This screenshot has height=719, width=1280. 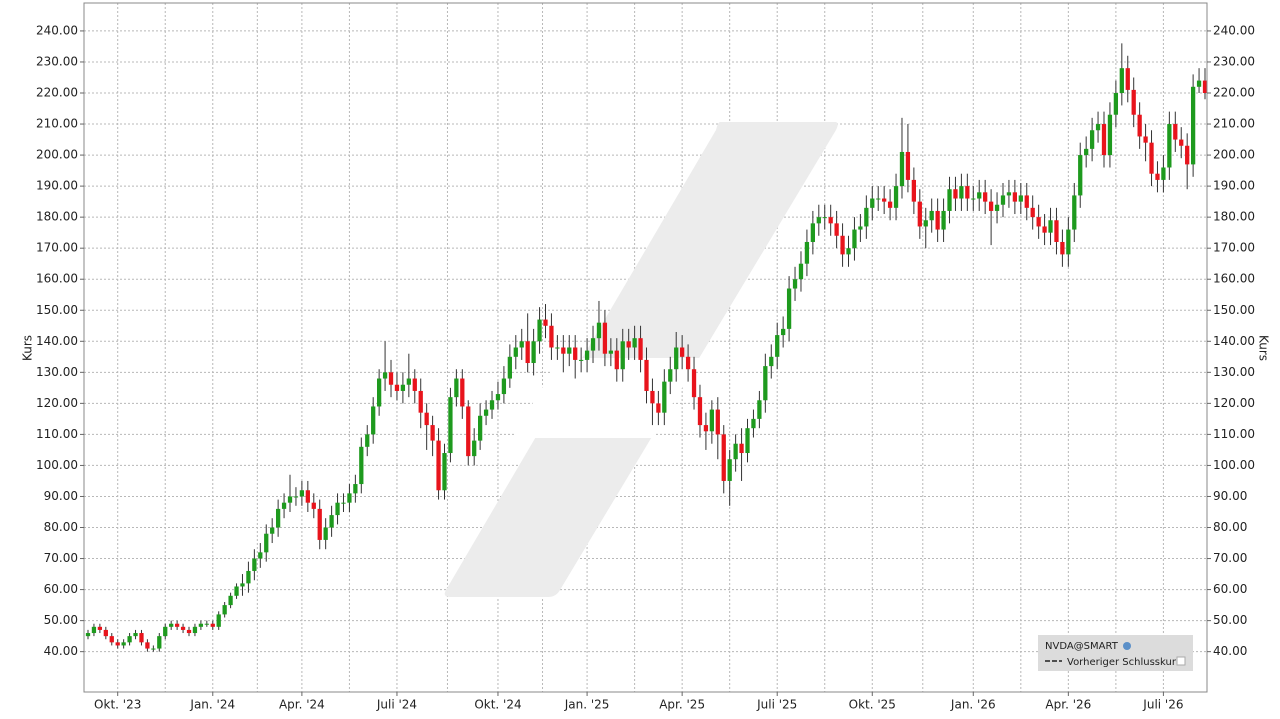 What do you see at coordinates (1234, 279) in the screenshot?
I see `y-tick-label-right: 160.00` at bounding box center [1234, 279].